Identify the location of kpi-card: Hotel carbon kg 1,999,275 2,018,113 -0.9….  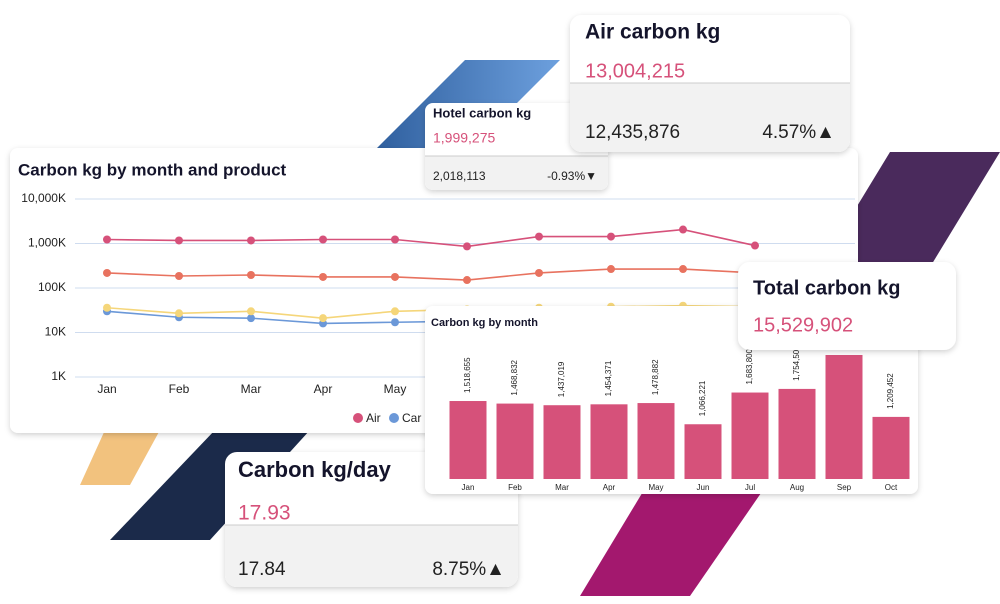
(516, 146).